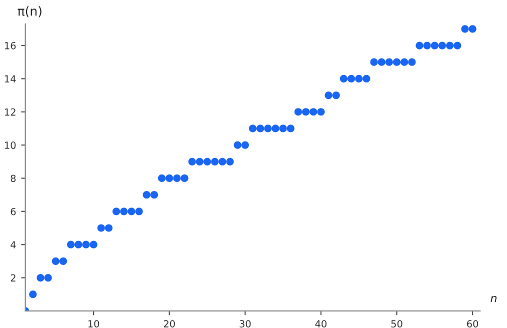 This screenshot has width=507, height=328. Describe the element at coordinates (13, 244) in the screenshot. I see `y-tick-label: 4` at that location.